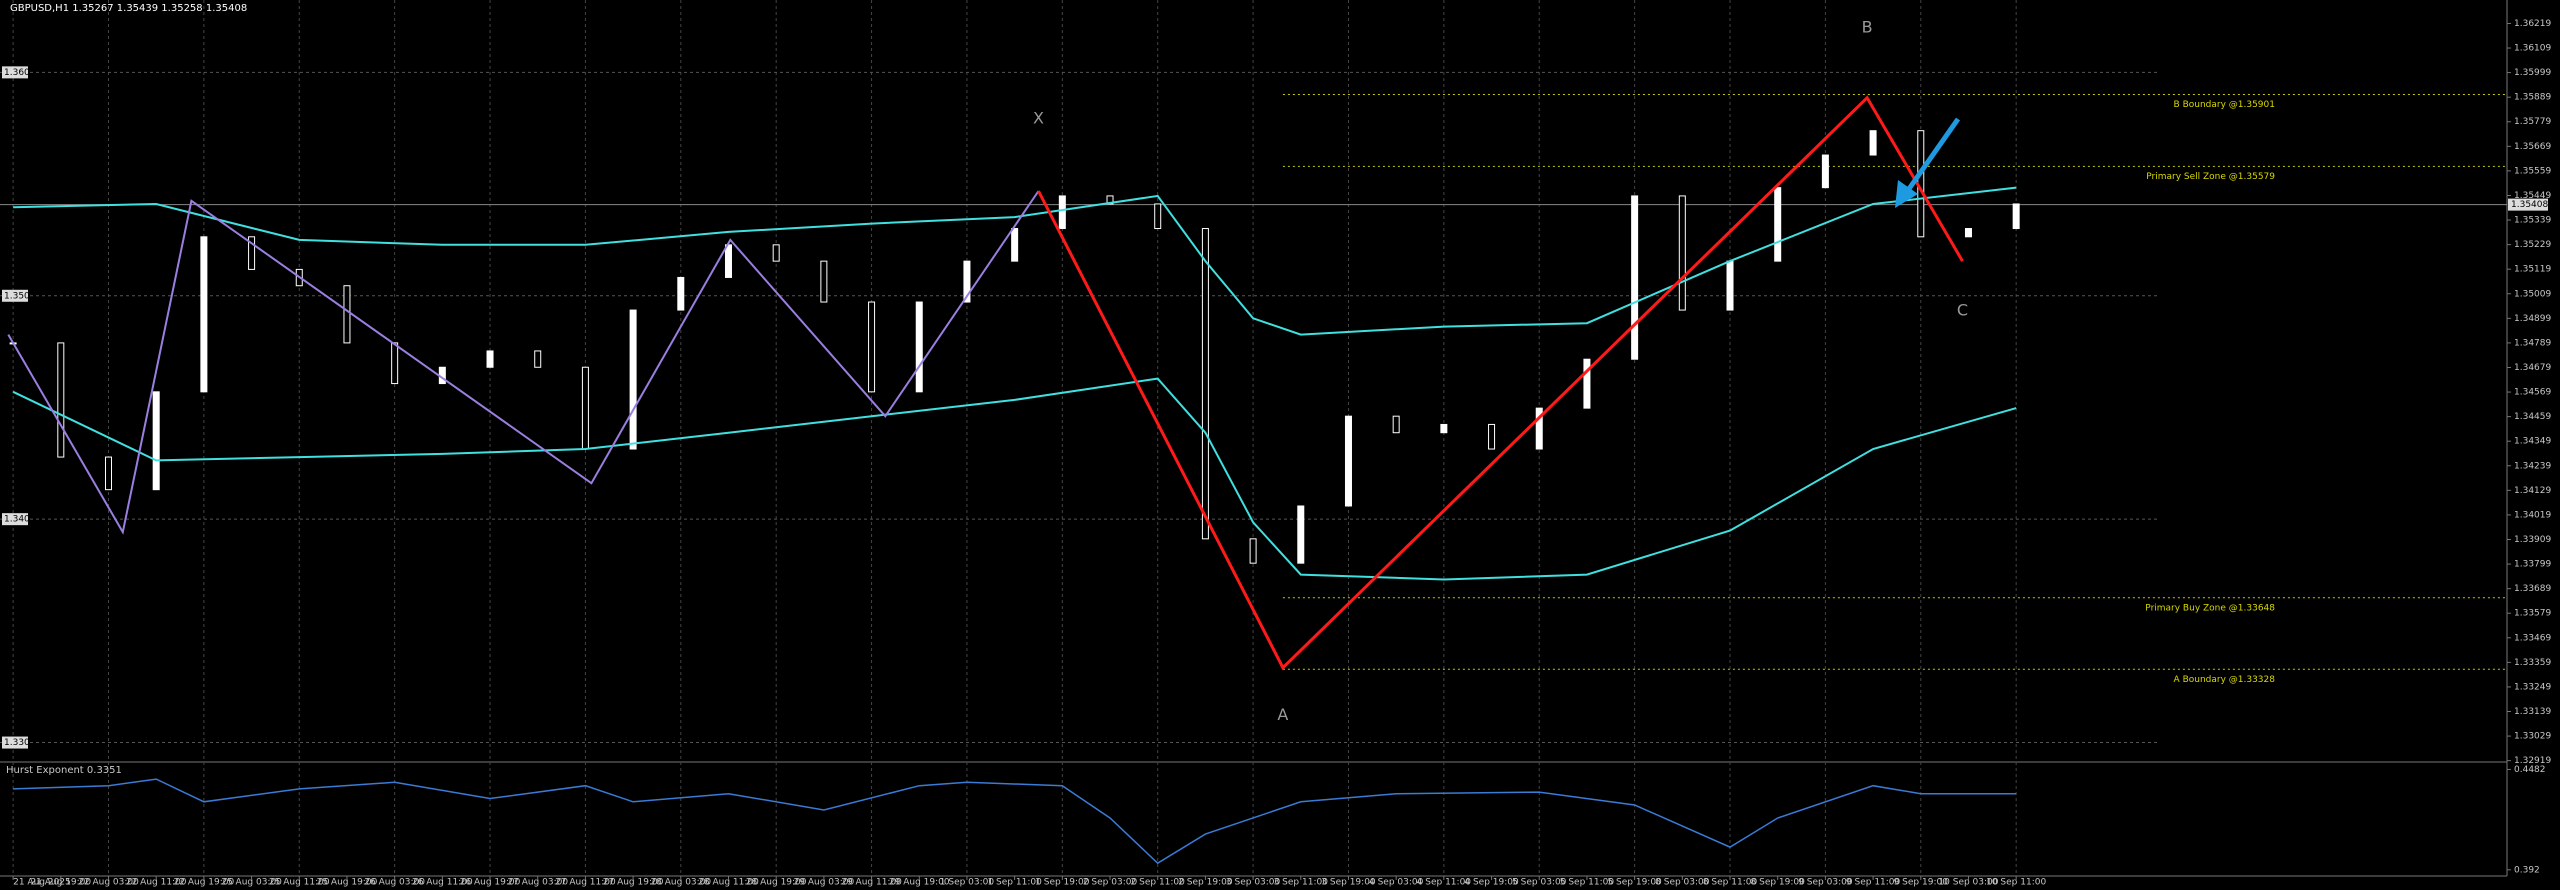 Image resolution: width=2560 pixels, height=890 pixels. What do you see at coordinates (1873, 883) in the screenshot?
I see `x-tick-label: 9 Sep 11:00` at bounding box center [1873, 883].